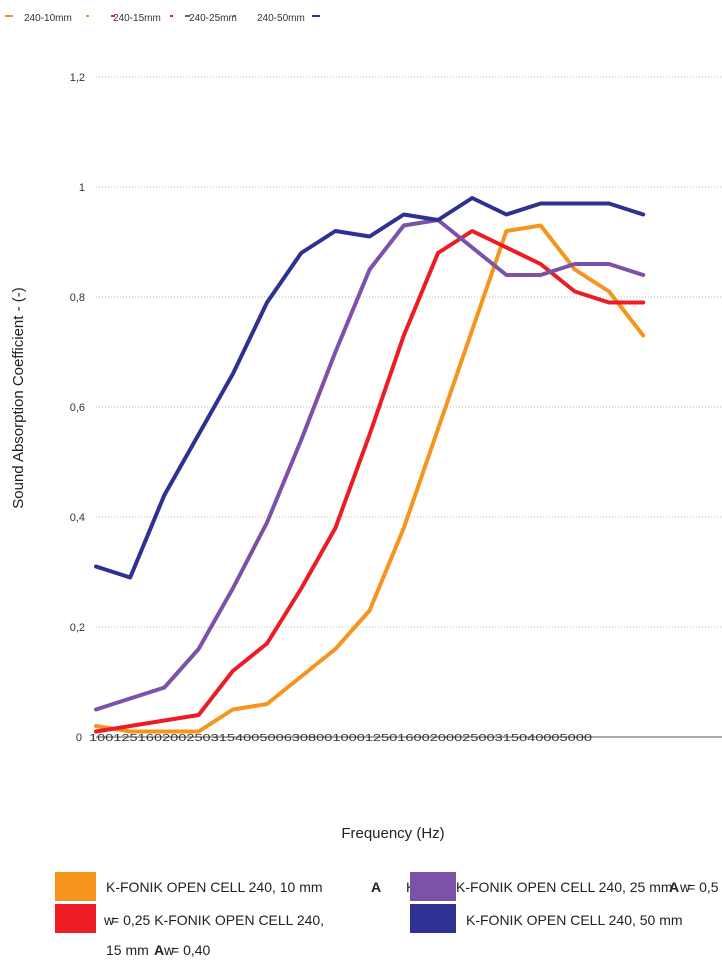 This screenshot has height=965, width=722. What do you see at coordinates (18, 398) in the screenshot?
I see `y-axis-label: Sound Absorption Coefficient - (-)` at bounding box center [18, 398].